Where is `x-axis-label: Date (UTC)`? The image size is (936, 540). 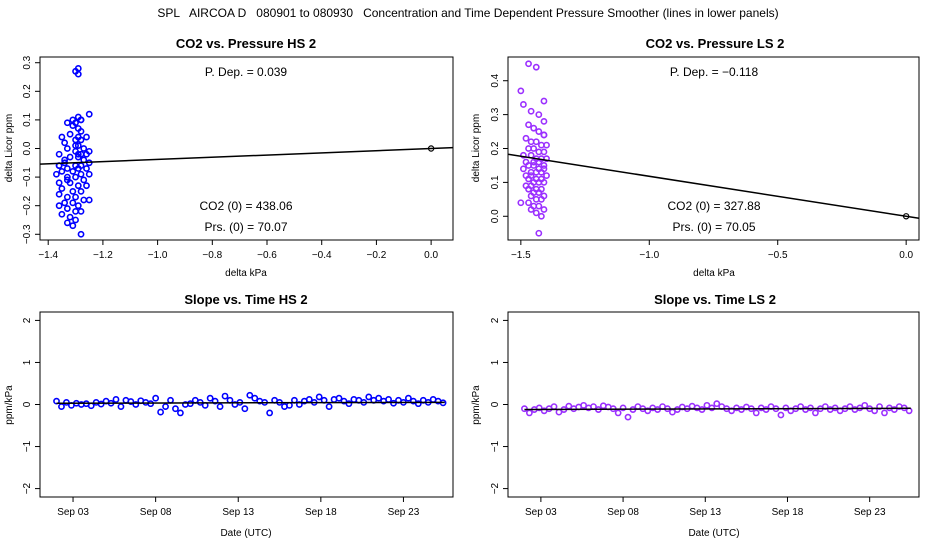
x-axis-label: Date (UTC) is located at coordinates (245, 533).